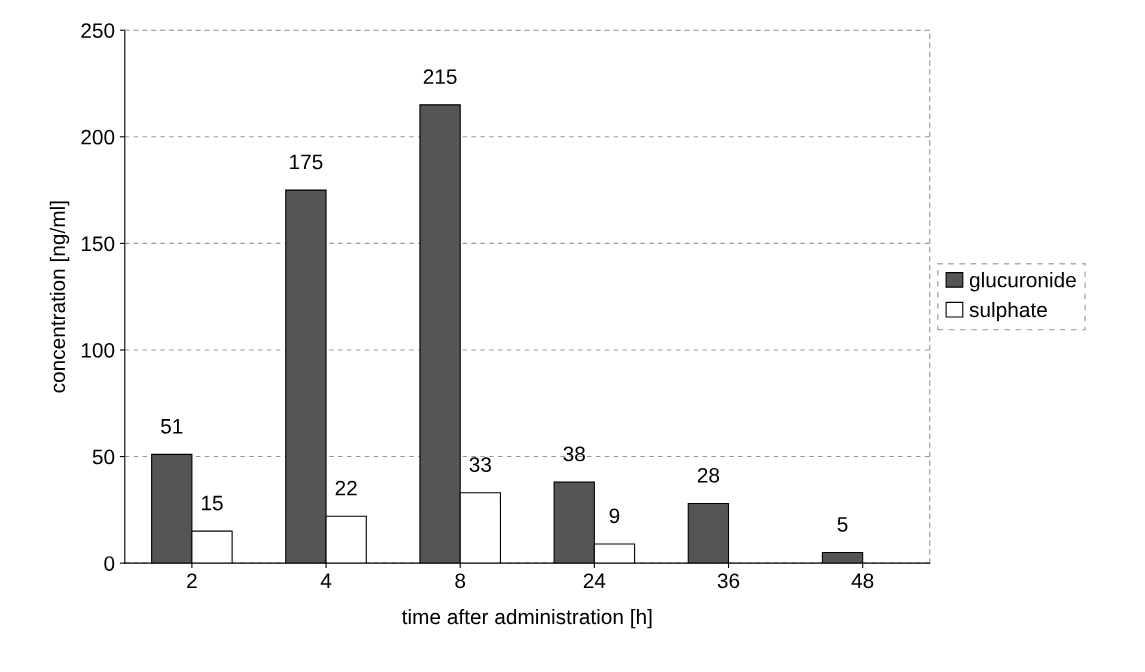 Image resolution: width=1145 pixels, height=672 pixels. What do you see at coordinates (98, 137) in the screenshot?
I see `y-tick-label: 200` at bounding box center [98, 137].